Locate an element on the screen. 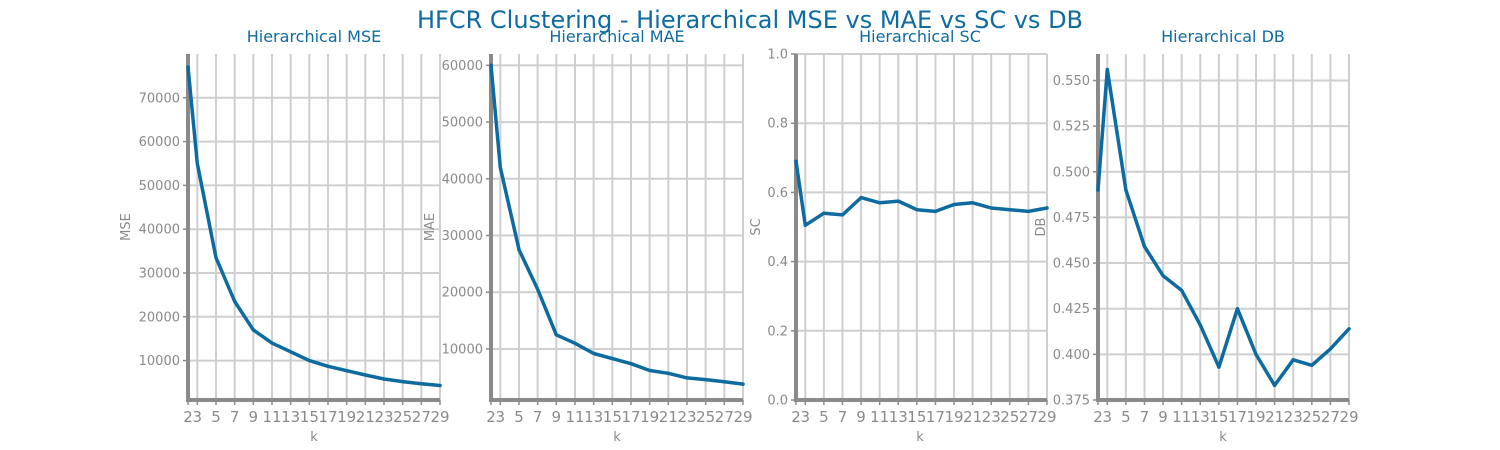 The width and height of the screenshot is (1500, 450). x-tick-label: 7 is located at coordinates (235, 417).